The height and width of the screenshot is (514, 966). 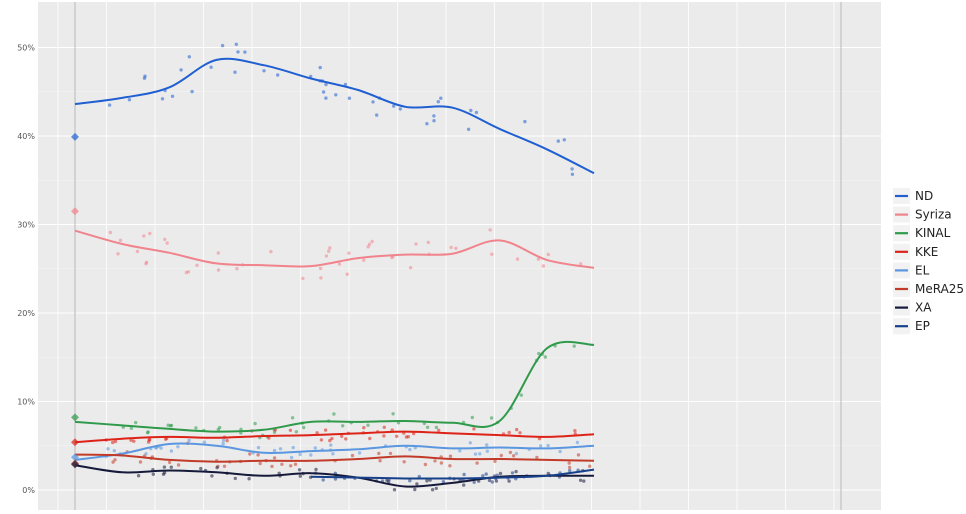 What do you see at coordinates (928, 261) in the screenshot?
I see `legend: ND Syriza KINAL KKE EL MeRA25 XA EP` at bounding box center [928, 261].